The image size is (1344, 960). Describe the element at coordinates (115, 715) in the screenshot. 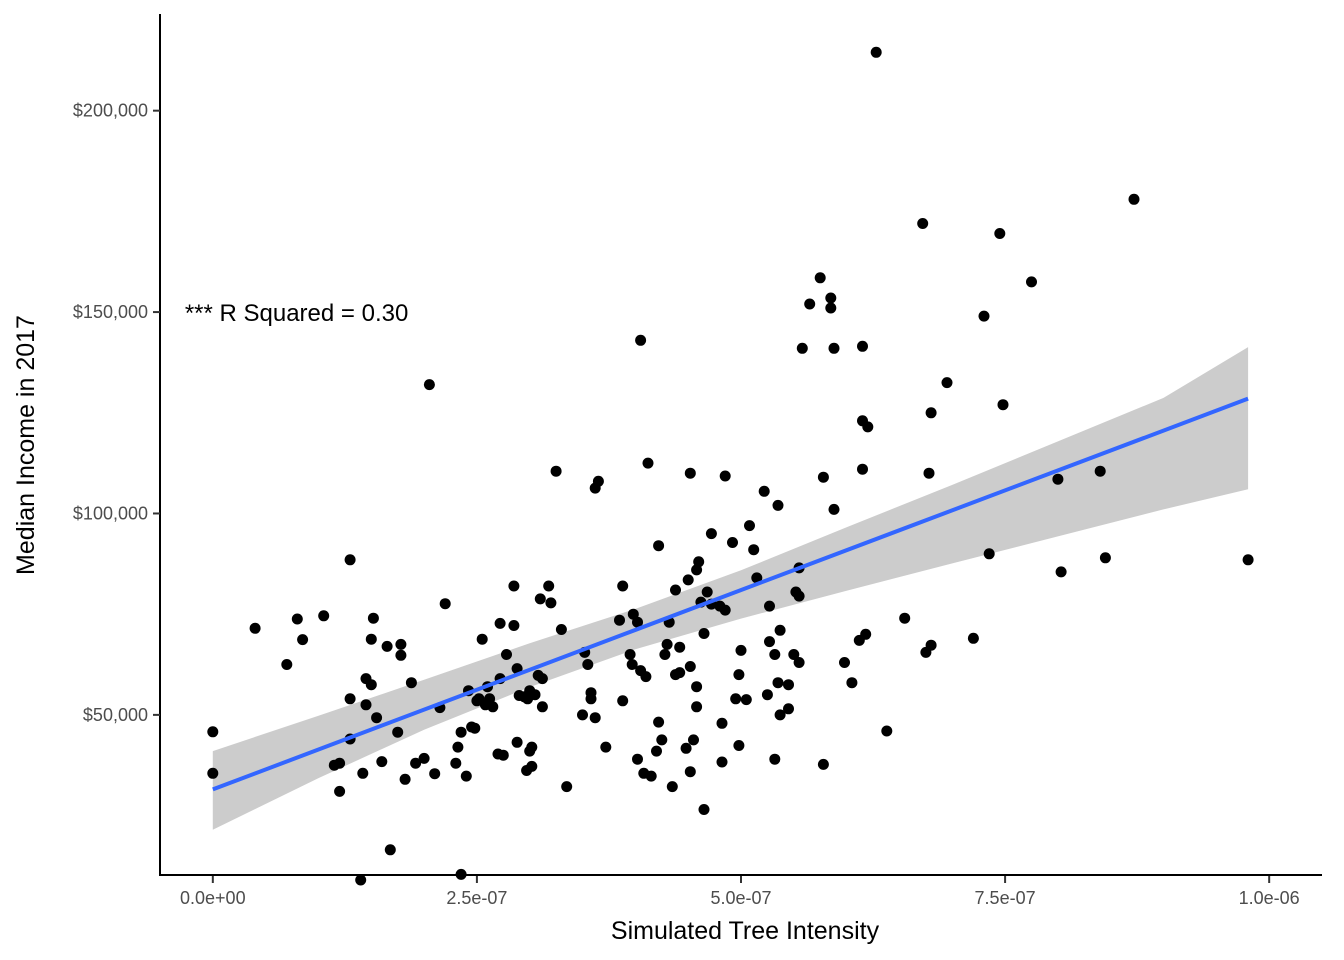

I see `y-tick-label: $50,000` at that location.